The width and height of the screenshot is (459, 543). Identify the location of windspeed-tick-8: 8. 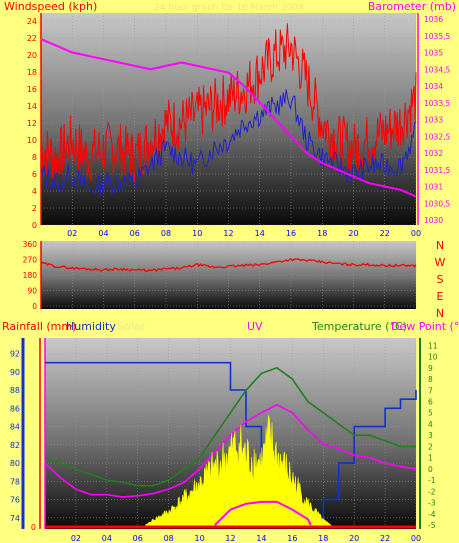
(34, 157).